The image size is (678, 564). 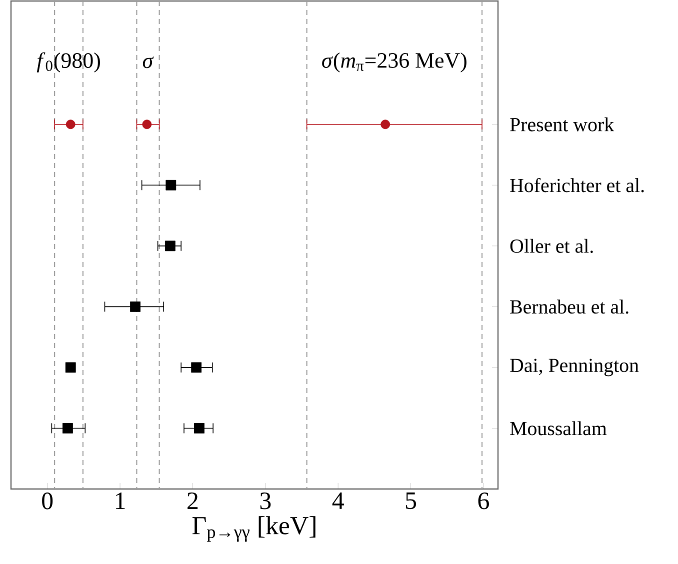 I want to click on x-tick-label: 0, so click(x=47, y=501).